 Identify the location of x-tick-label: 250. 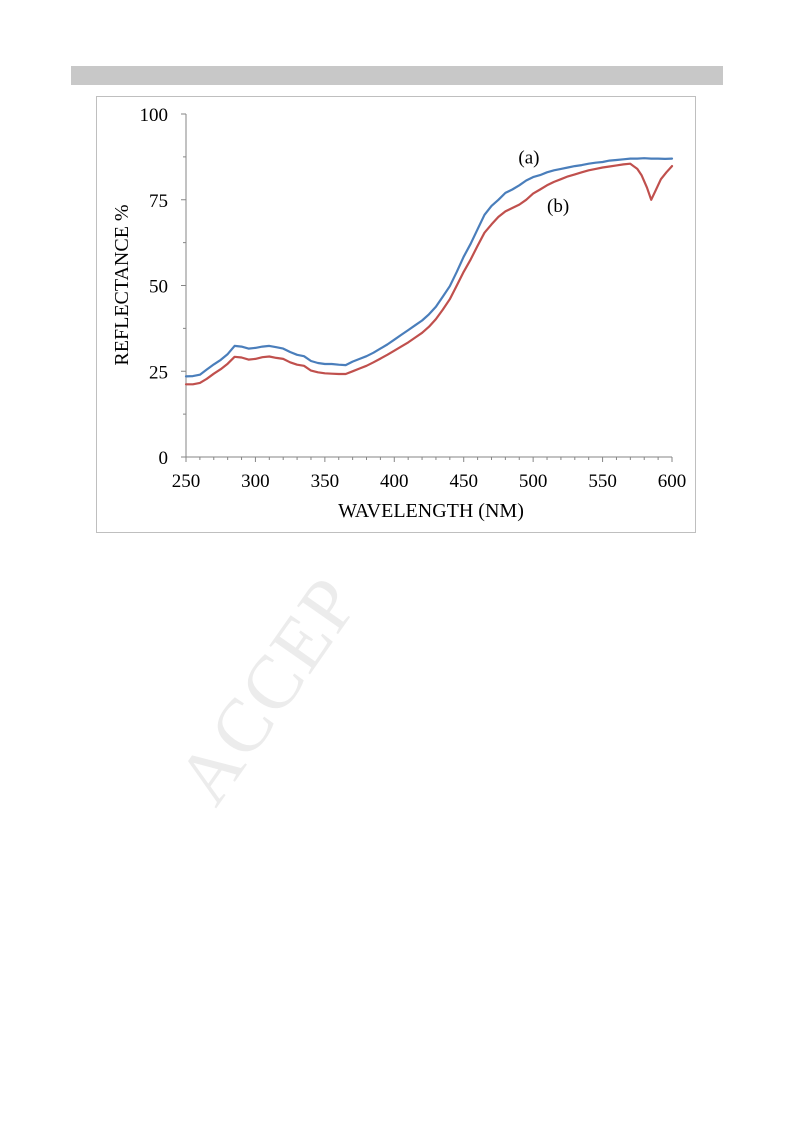
(186, 481).